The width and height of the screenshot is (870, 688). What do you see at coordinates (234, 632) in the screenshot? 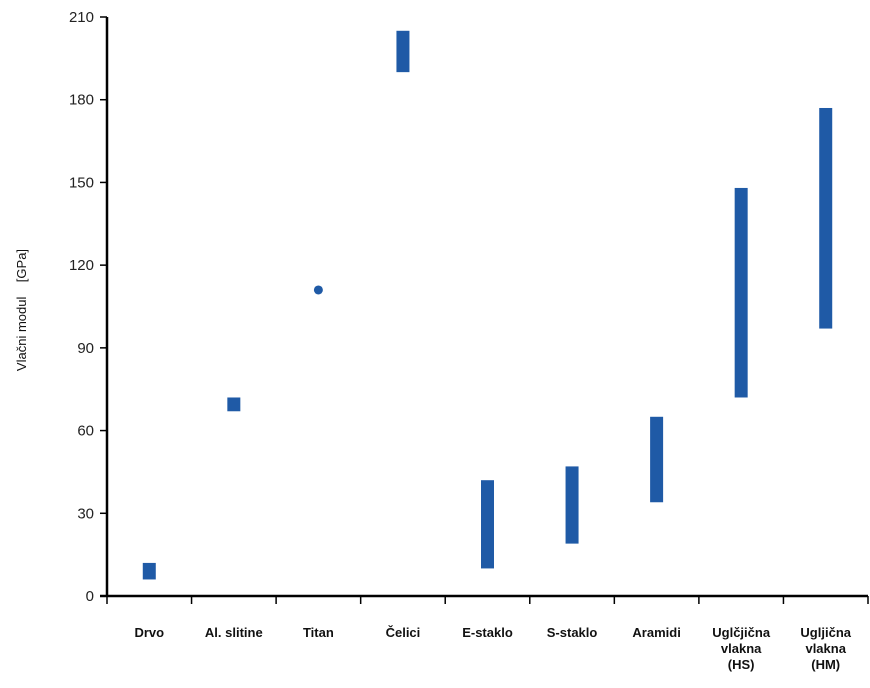
I see `x-tick-label: Al. slitine` at bounding box center [234, 632].